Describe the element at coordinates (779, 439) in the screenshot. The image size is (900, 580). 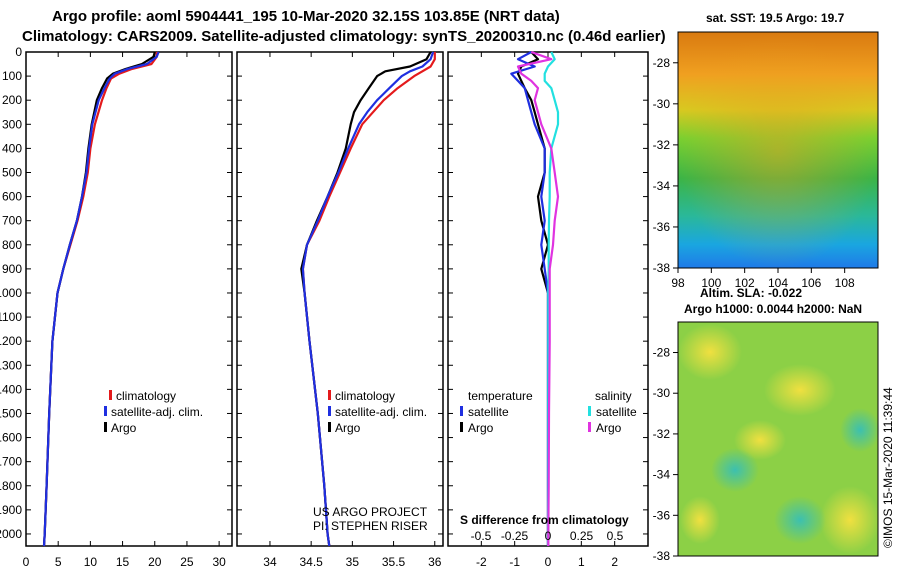
I see `sla-map-blobs` at that location.